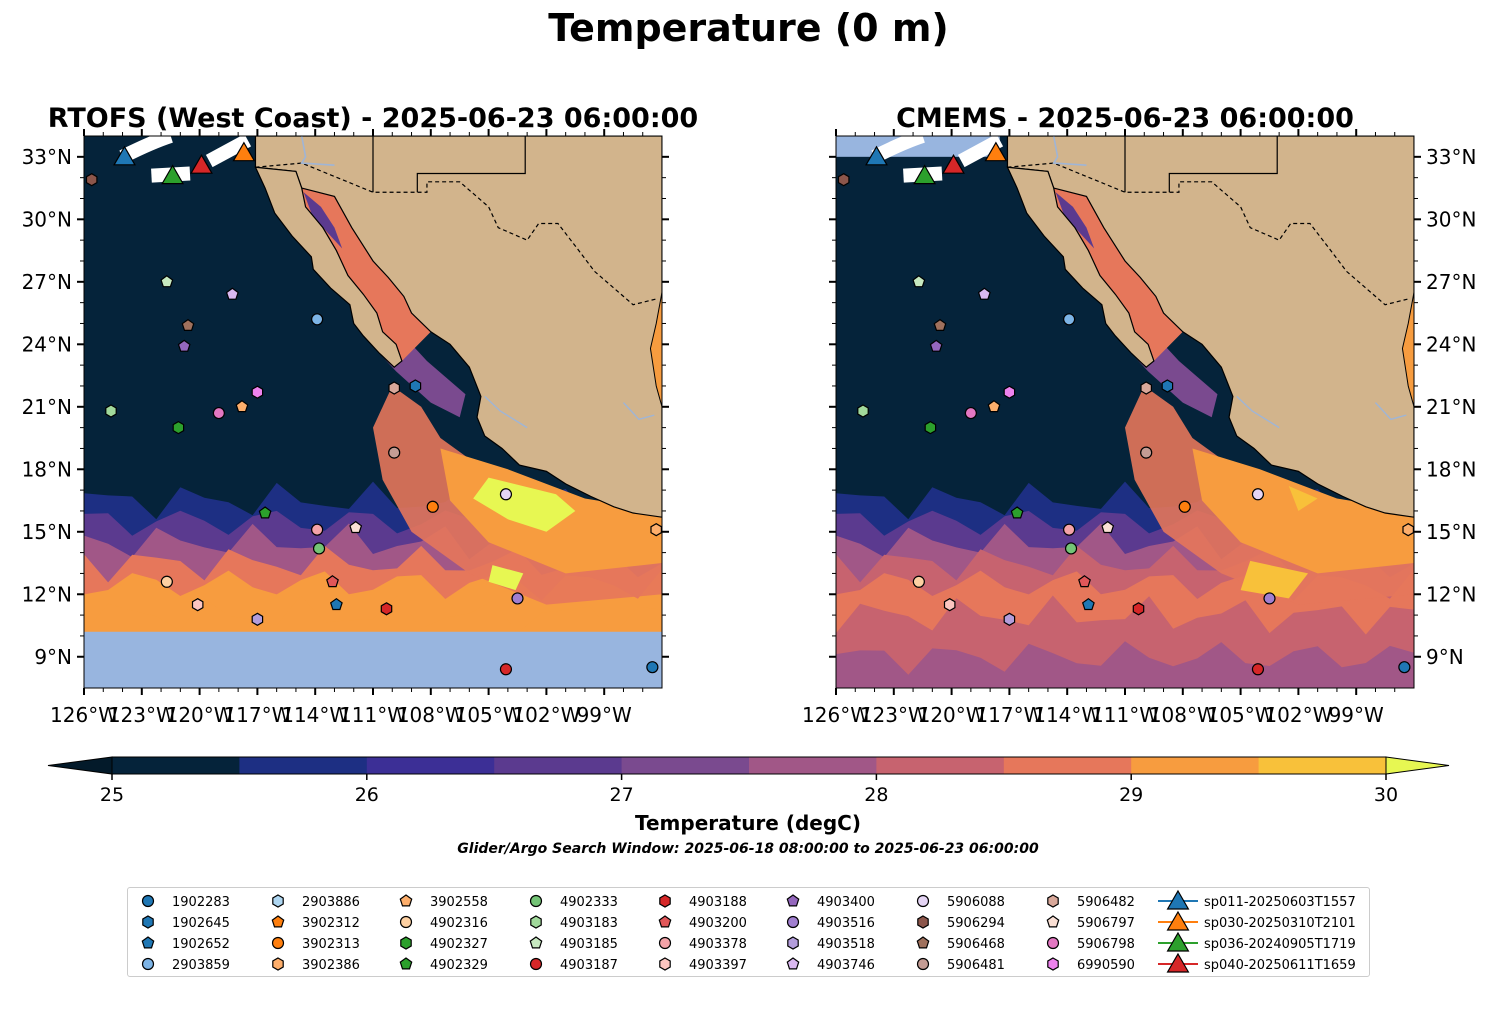  Describe the element at coordinates (846, 902) in the screenshot. I see `legend-label: 4903400` at that location.